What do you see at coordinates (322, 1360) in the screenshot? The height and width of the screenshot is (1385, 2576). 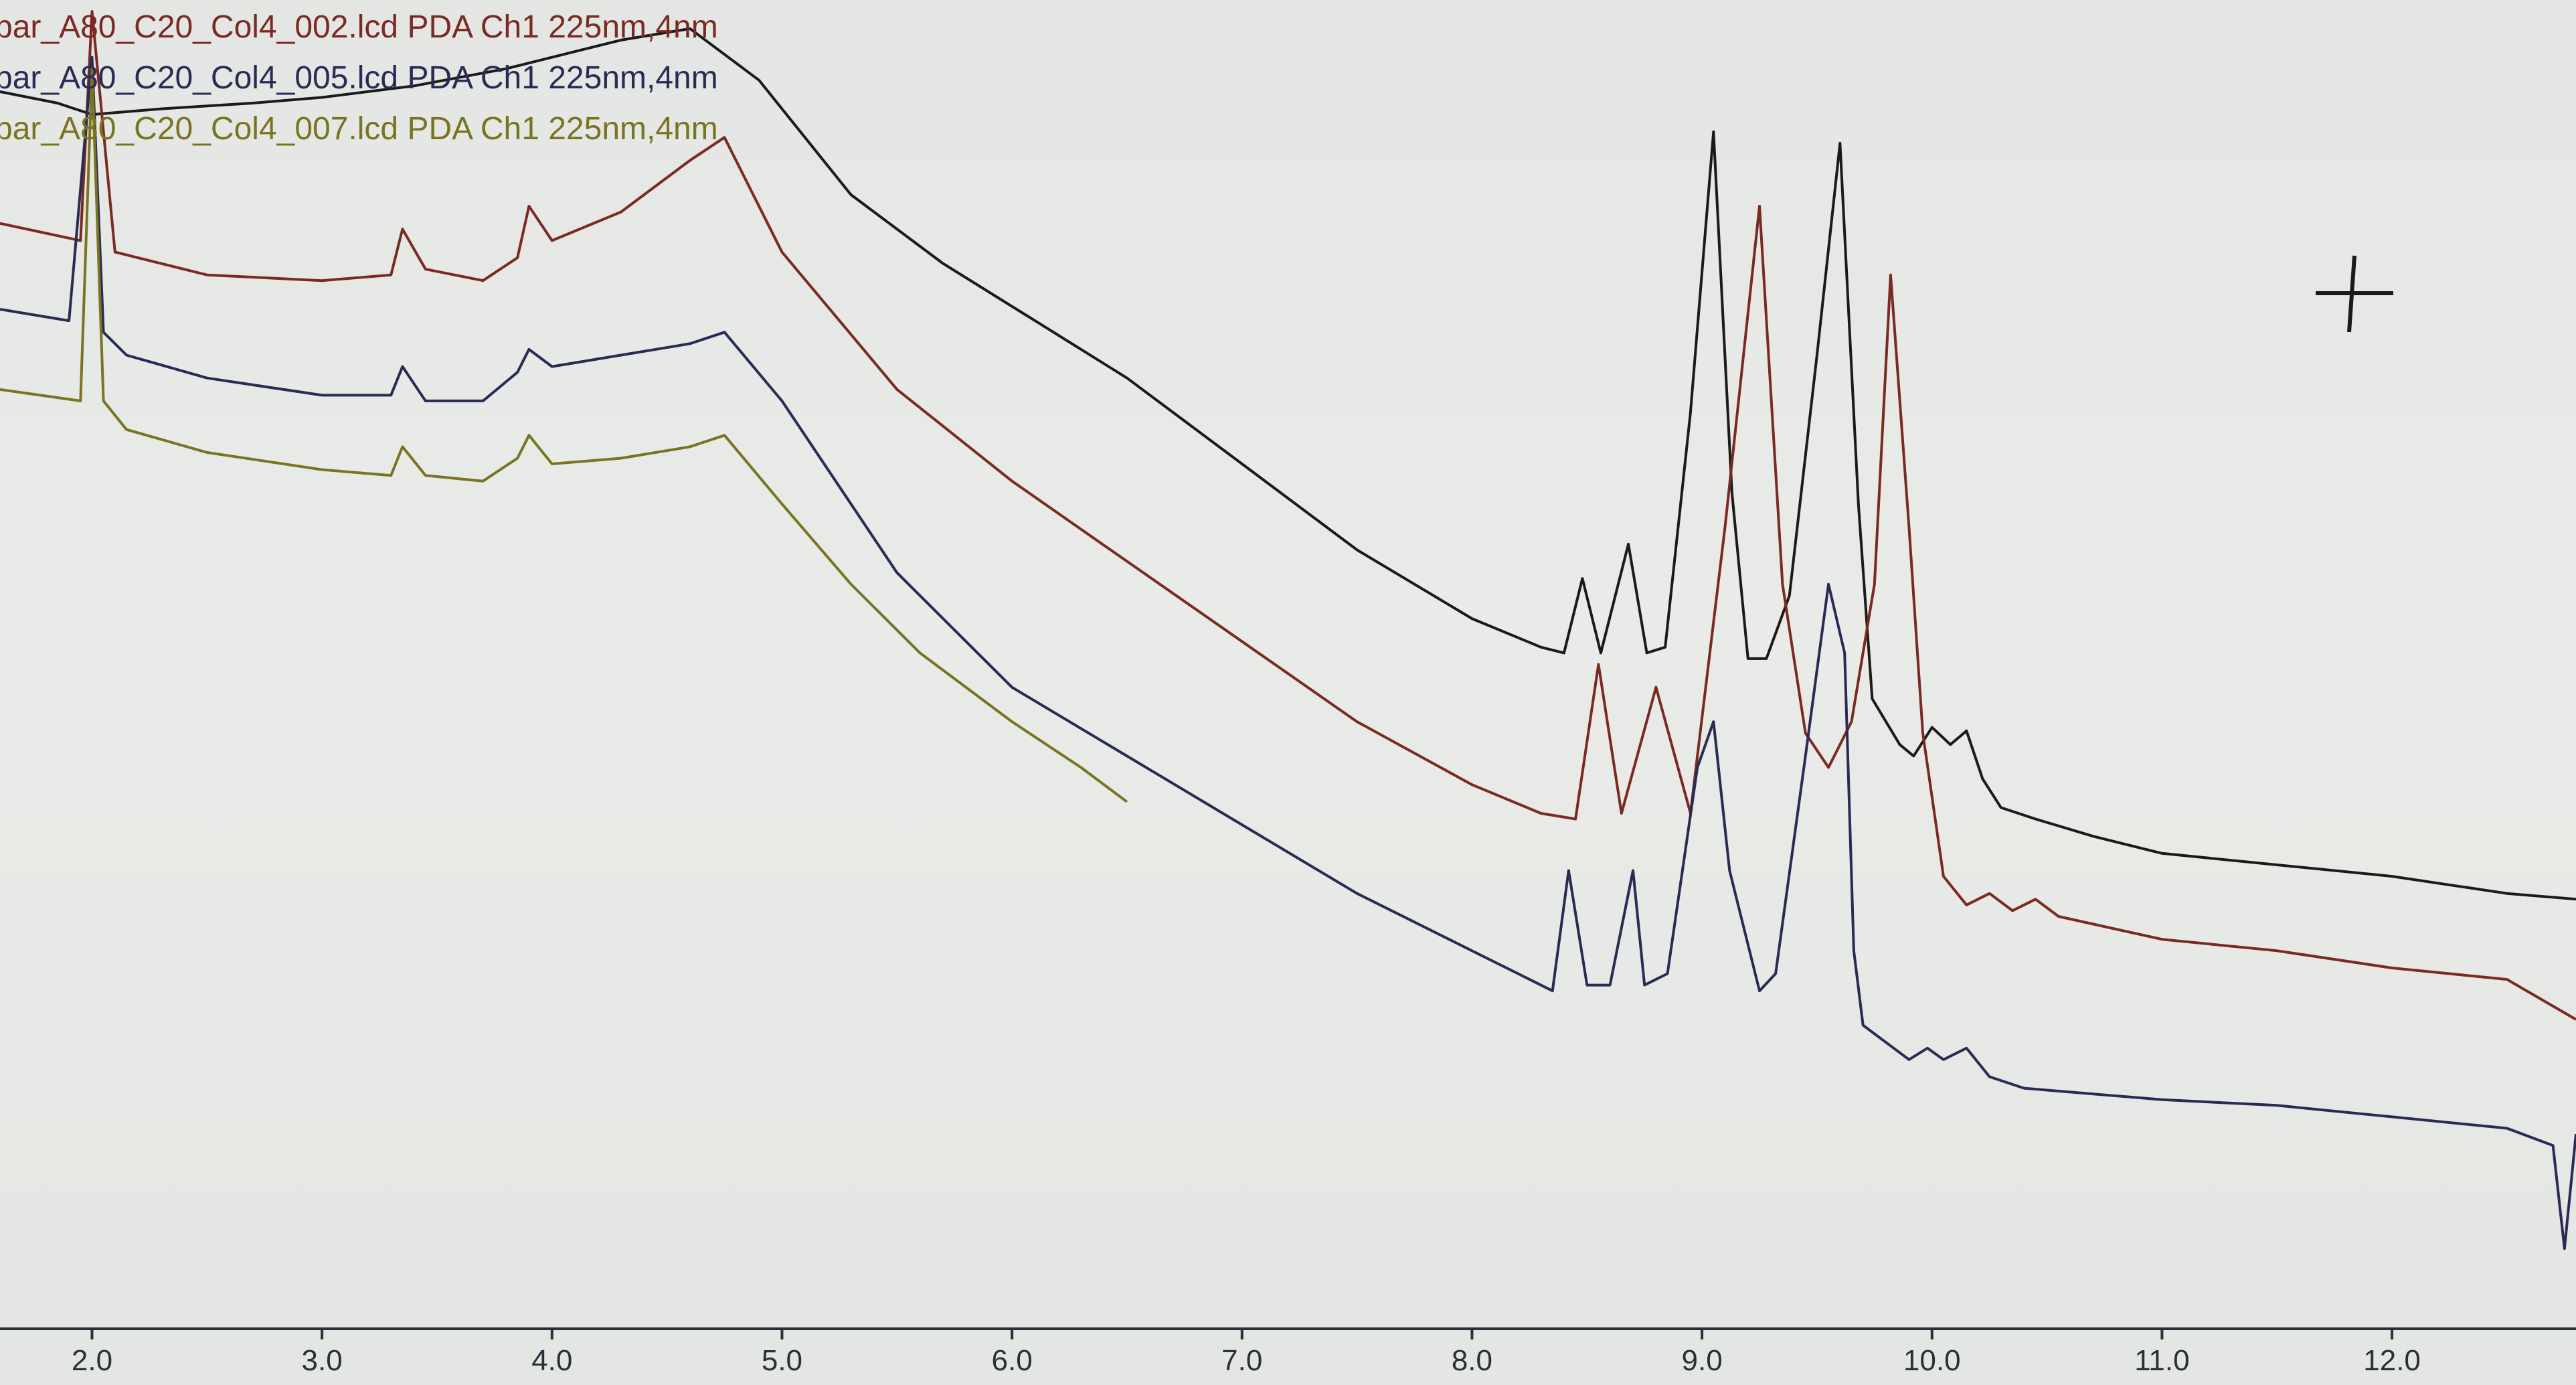 I see `x-tick-label: 3.0` at bounding box center [322, 1360].